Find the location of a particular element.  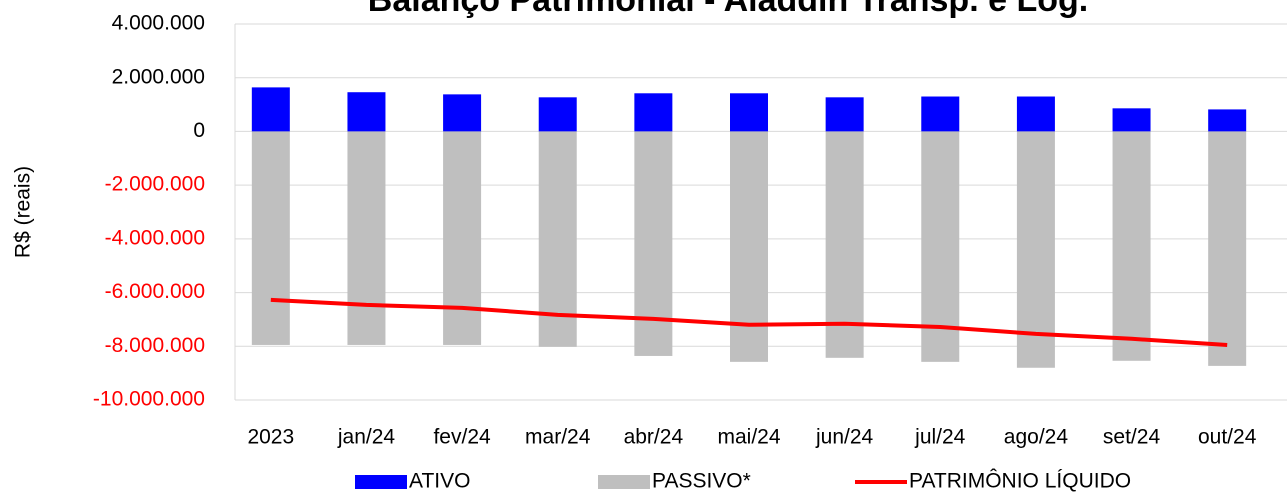

legend-label: PATRIMÔNIO LÍQUIDO is located at coordinates (1020, 481).